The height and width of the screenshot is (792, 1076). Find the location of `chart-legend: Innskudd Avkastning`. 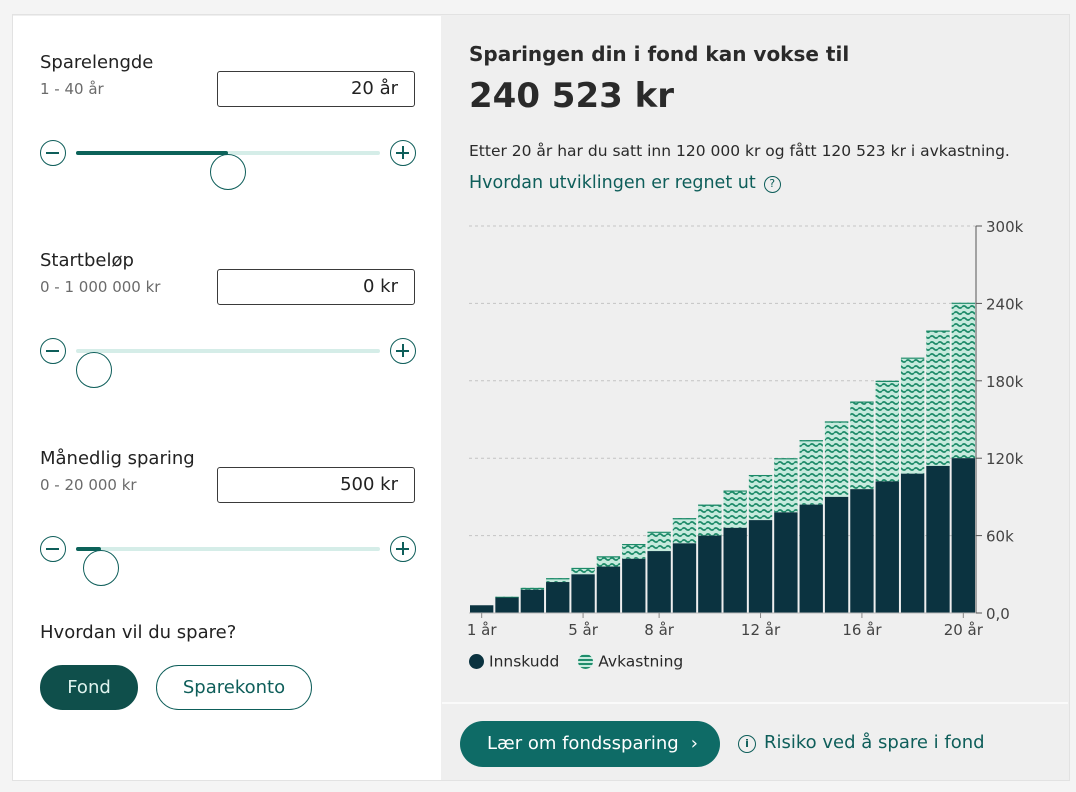

chart-legend: Innskudd Avkastning is located at coordinates (583, 661).